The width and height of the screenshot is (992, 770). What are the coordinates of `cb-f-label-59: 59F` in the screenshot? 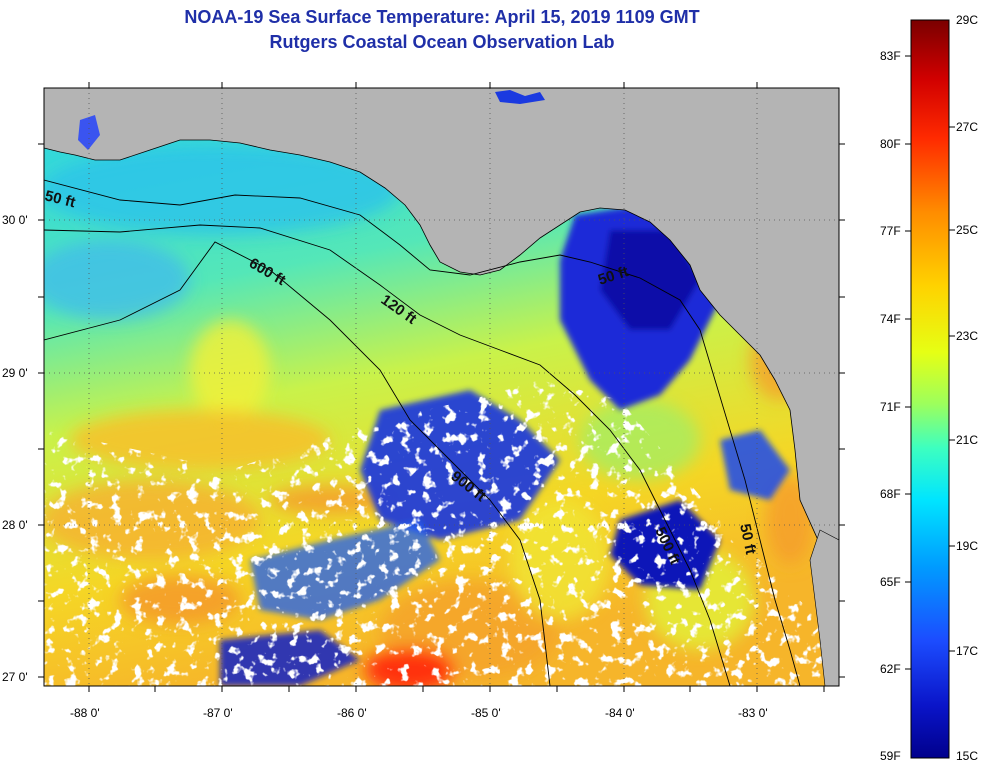 It's located at (890, 756).